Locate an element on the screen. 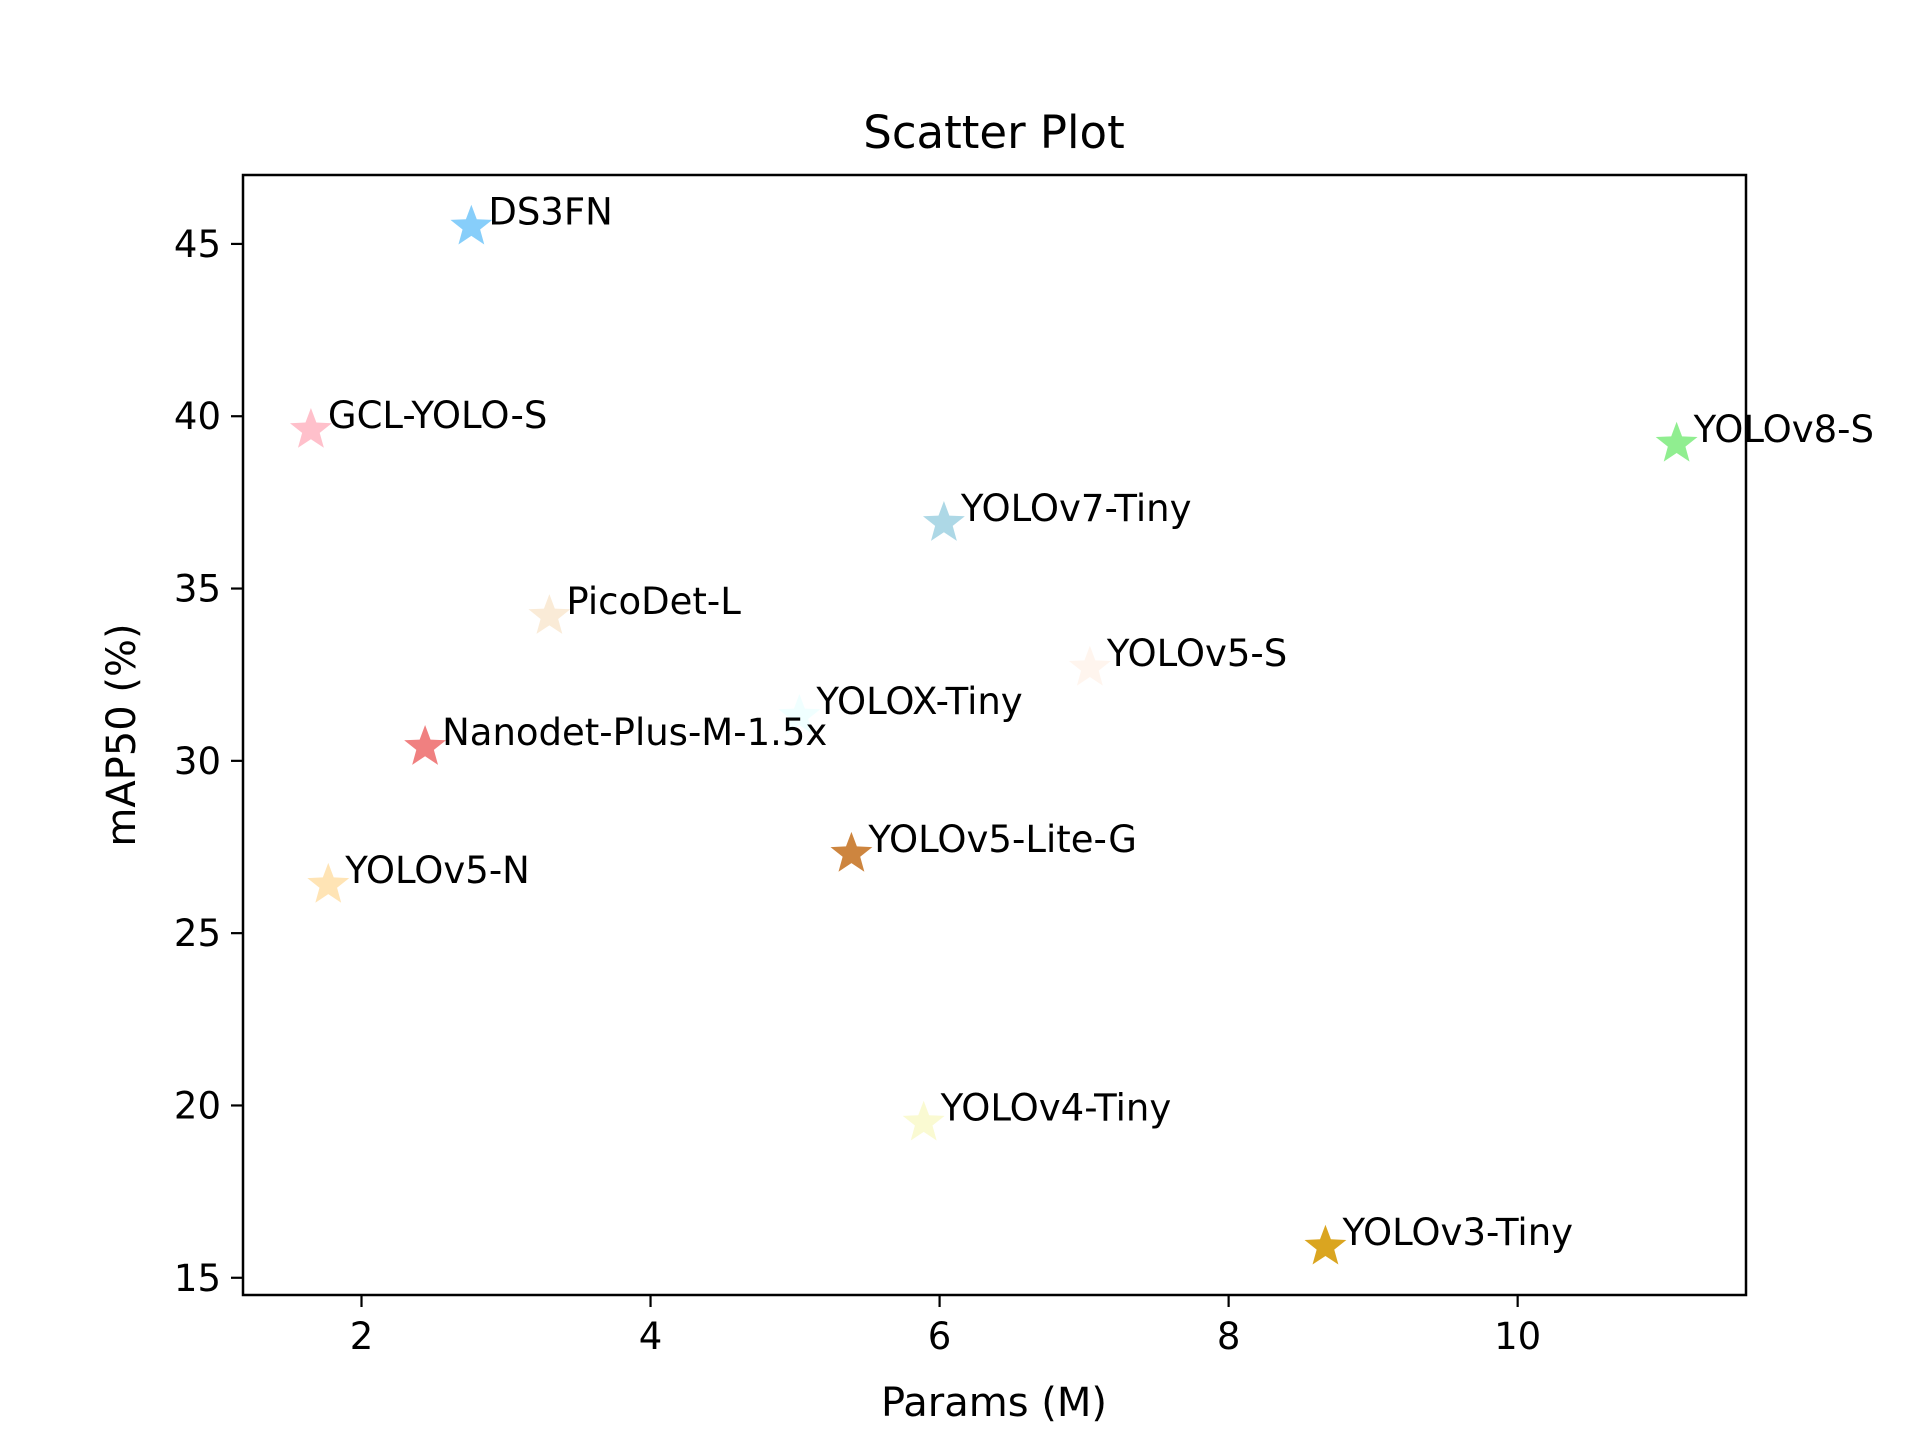 This screenshot has width=1920, height=1440. y-axis-ticks: 15 20 25 30 35 40 45 is located at coordinates (208, 761).